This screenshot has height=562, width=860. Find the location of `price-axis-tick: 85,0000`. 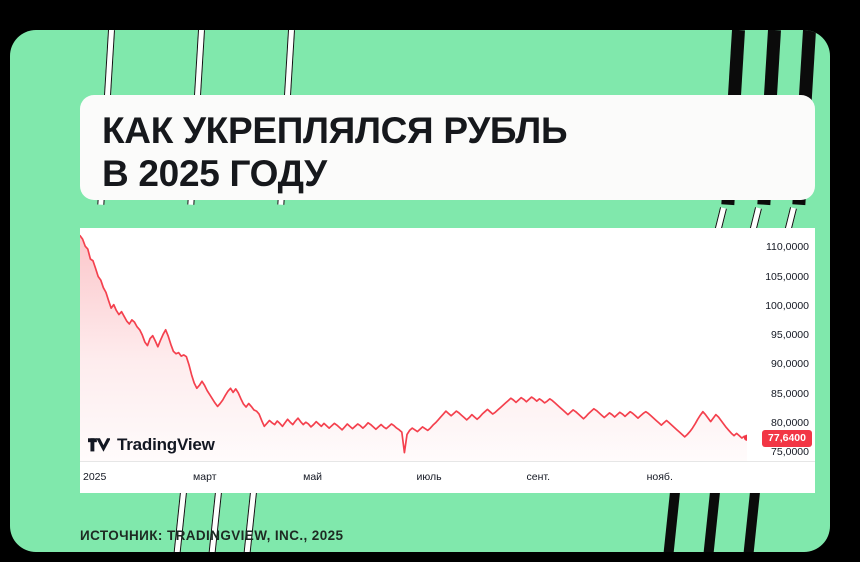

price-axis-tick: 85,0000 is located at coordinates (790, 393).